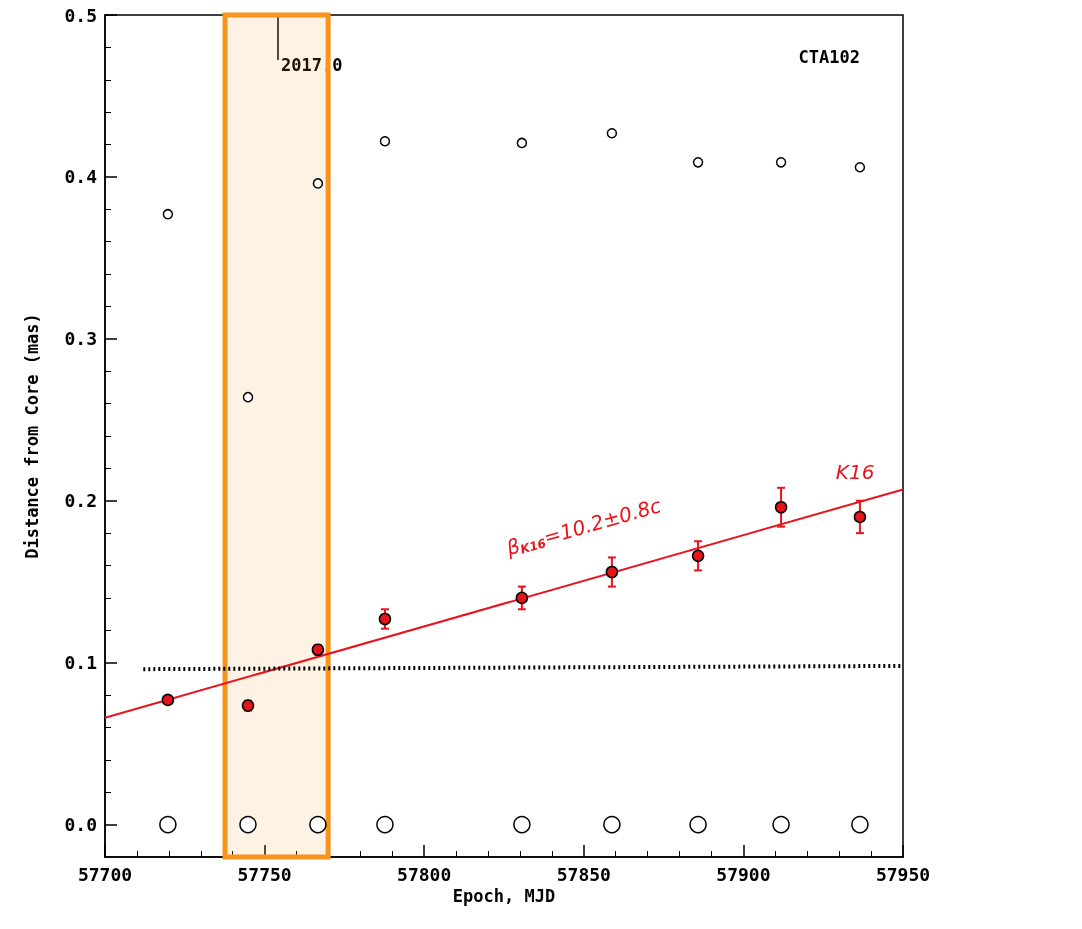 The width and height of the screenshot is (1082, 929). What do you see at coordinates (31, 436) in the screenshot?
I see `y-axis-title: Distance from Core (mas)` at bounding box center [31, 436].